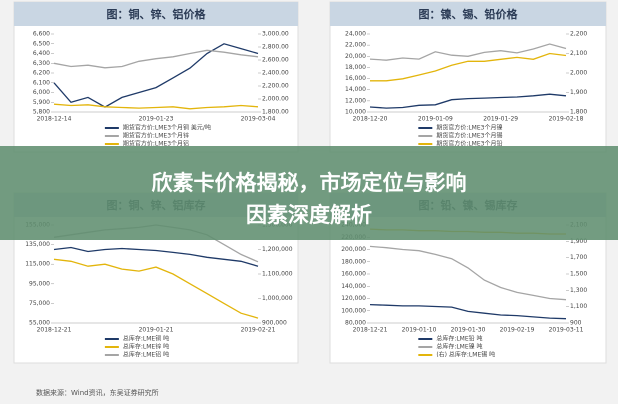 This screenshot has width=618, height=404. Describe the element at coordinates (353, 298) in the screenshot. I see `y-tick-label: 120,000` at that location.